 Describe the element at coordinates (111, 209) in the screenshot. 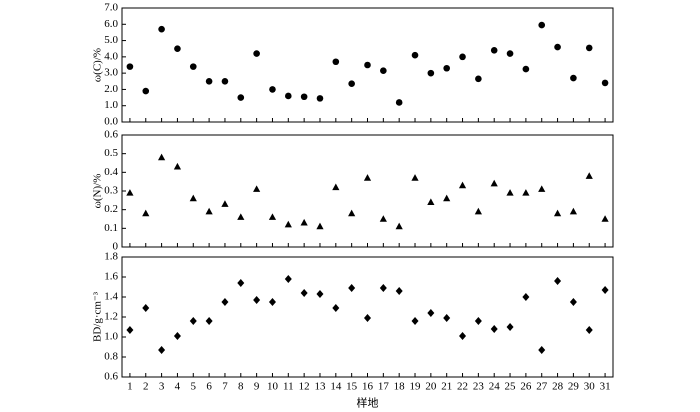

I see `y-tick-label: 0.2` at that location.